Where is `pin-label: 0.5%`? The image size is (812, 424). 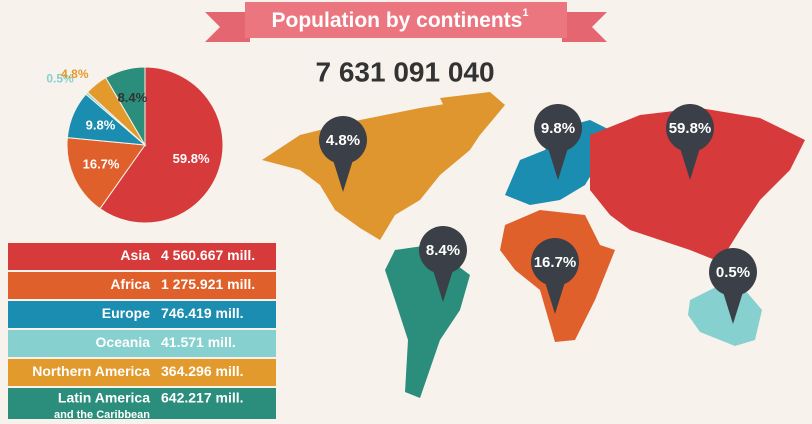 pin-label: 0.5% is located at coordinates (733, 272).